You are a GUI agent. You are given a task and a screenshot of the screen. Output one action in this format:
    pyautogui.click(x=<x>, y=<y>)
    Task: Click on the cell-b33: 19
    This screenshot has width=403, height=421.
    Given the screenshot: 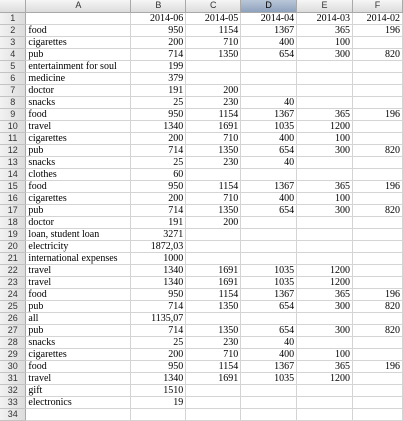 What is the action you would take?
    pyautogui.click(x=158, y=402)
    